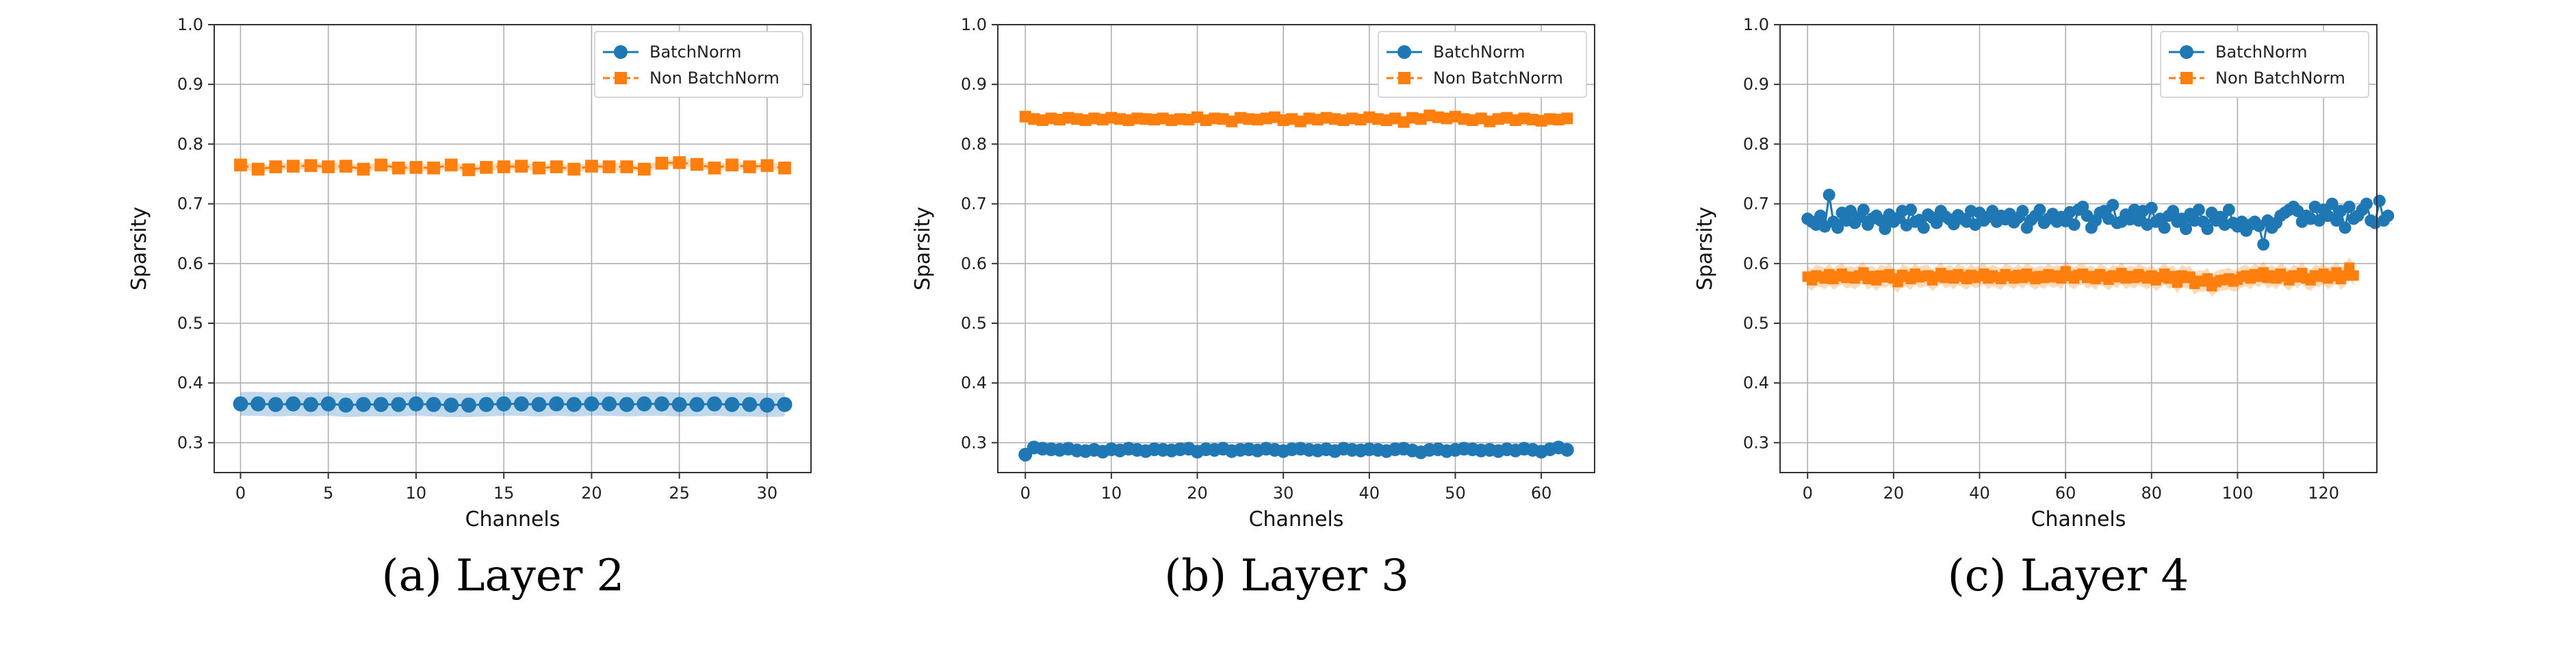 The width and height of the screenshot is (2576, 652). I want to click on caption-layer-4: (c) Layer 4, so click(2068, 576).